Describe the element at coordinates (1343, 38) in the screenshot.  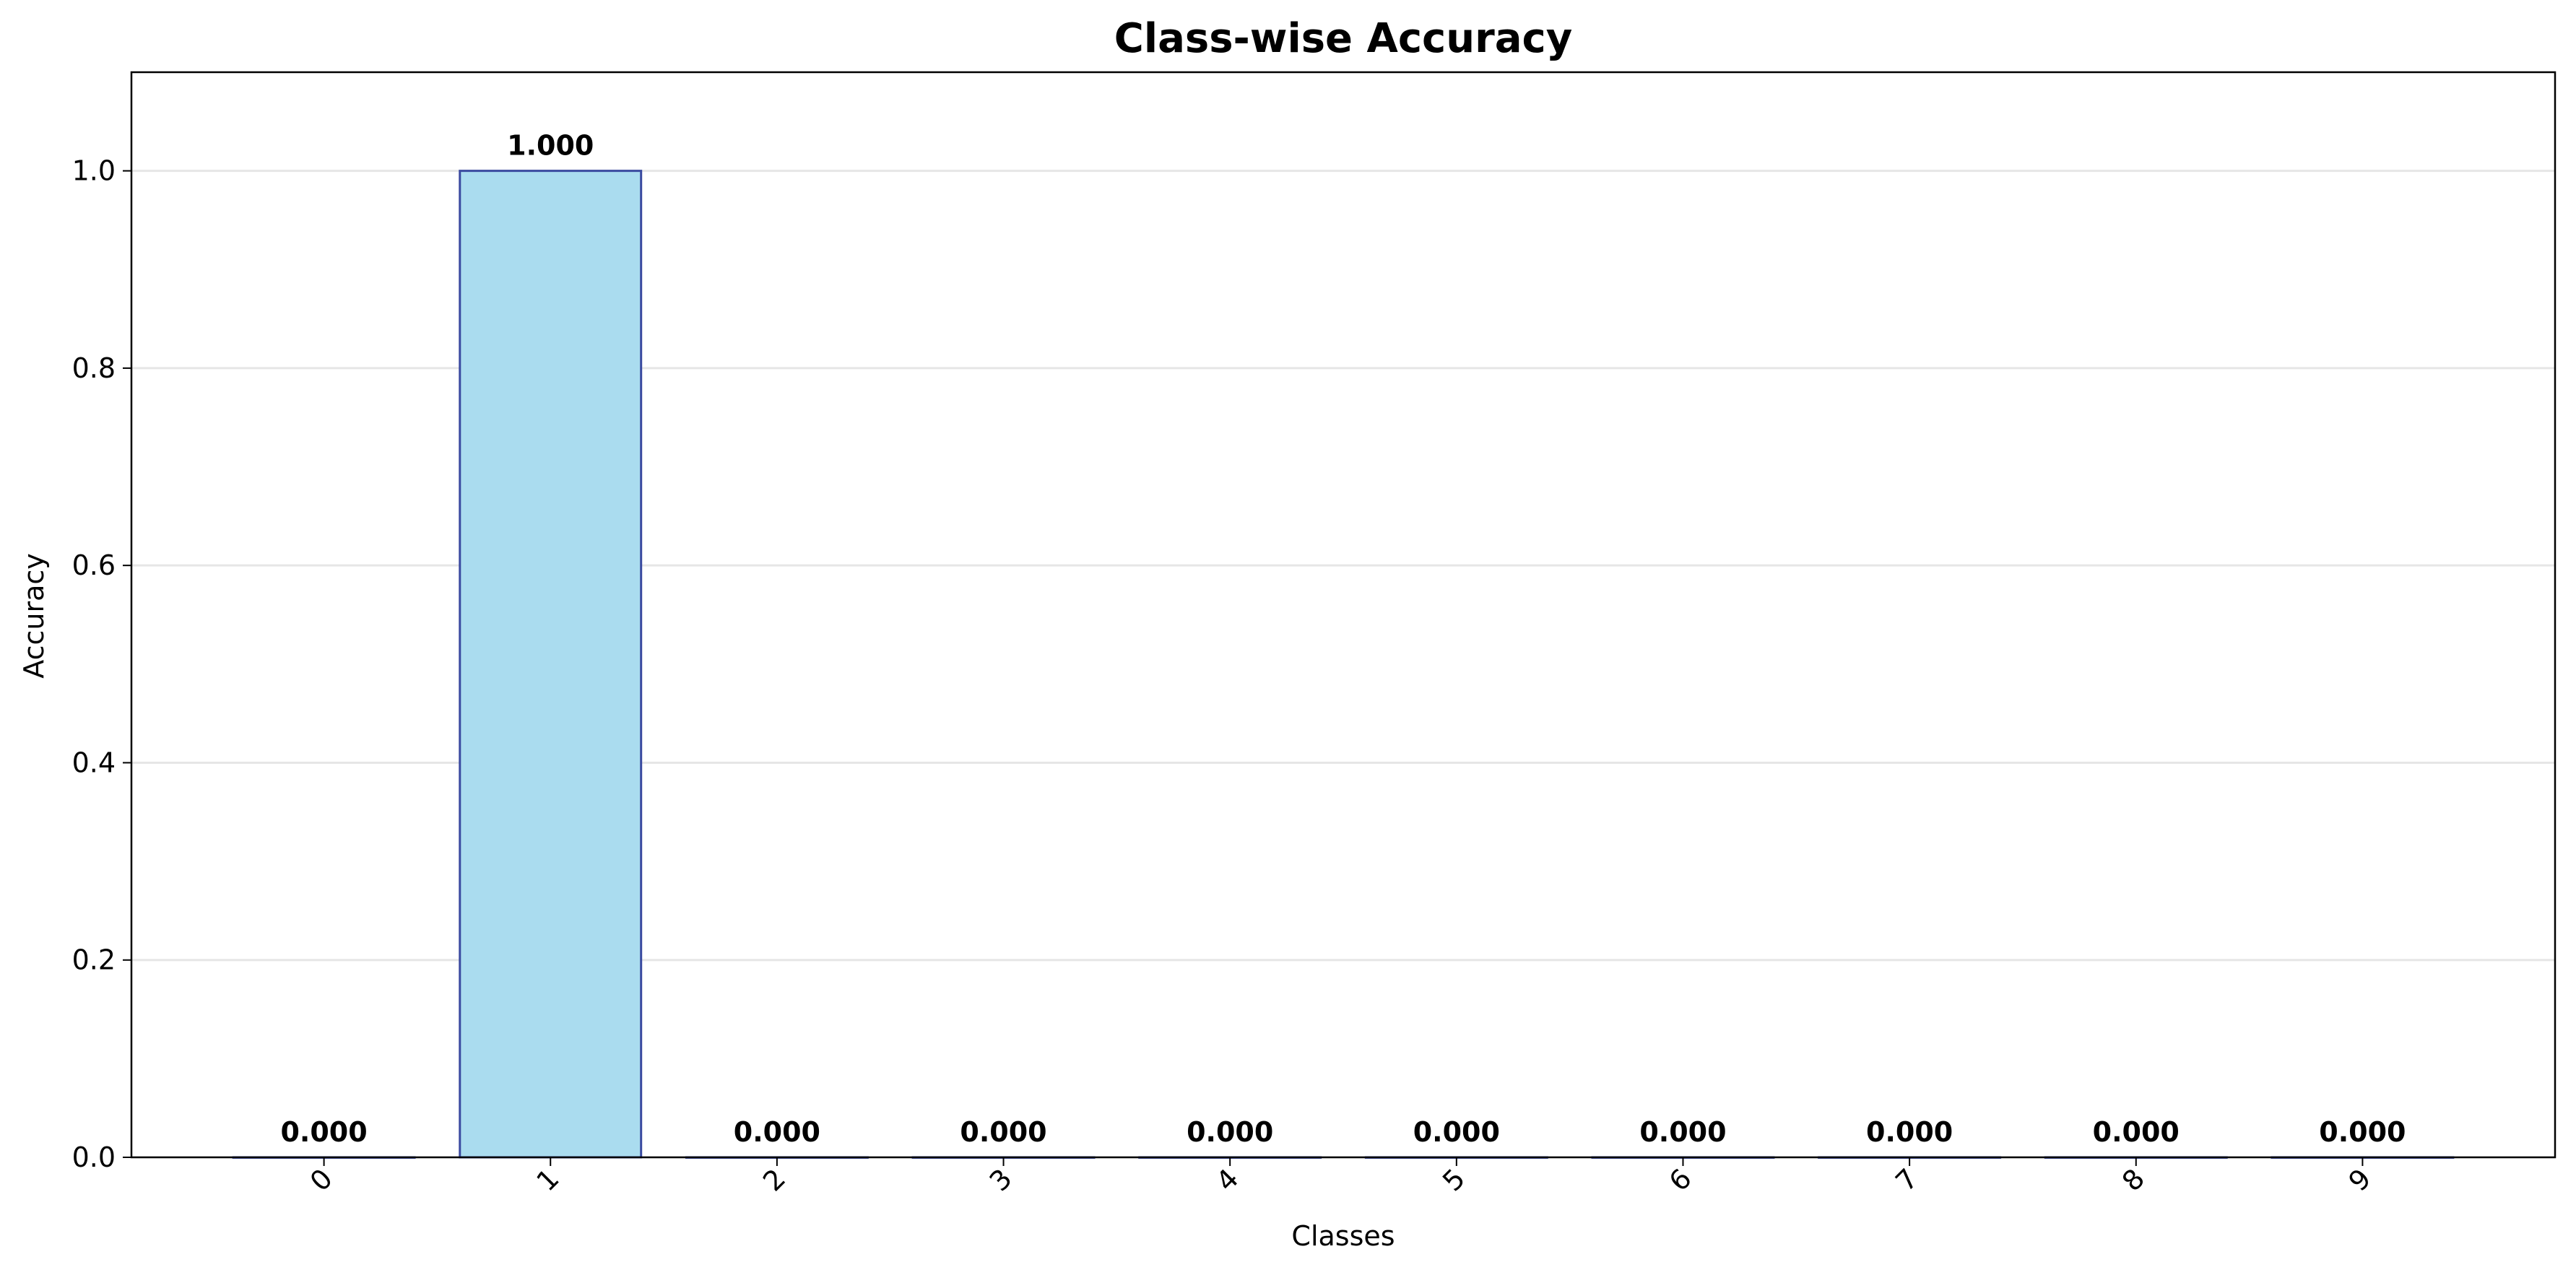
I see `chart-title: Class-wise Accuracy` at that location.